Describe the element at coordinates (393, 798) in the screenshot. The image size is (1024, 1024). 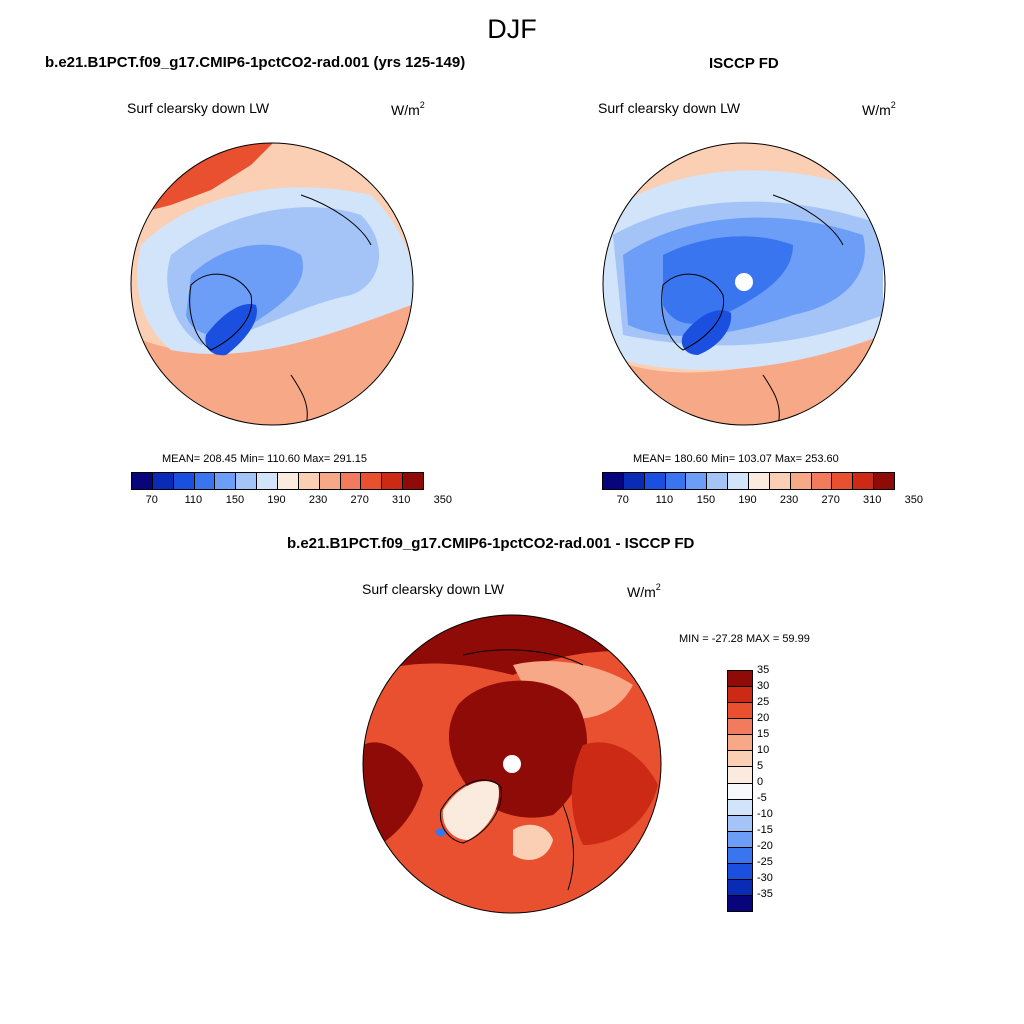
I see `diff-high-west` at that location.